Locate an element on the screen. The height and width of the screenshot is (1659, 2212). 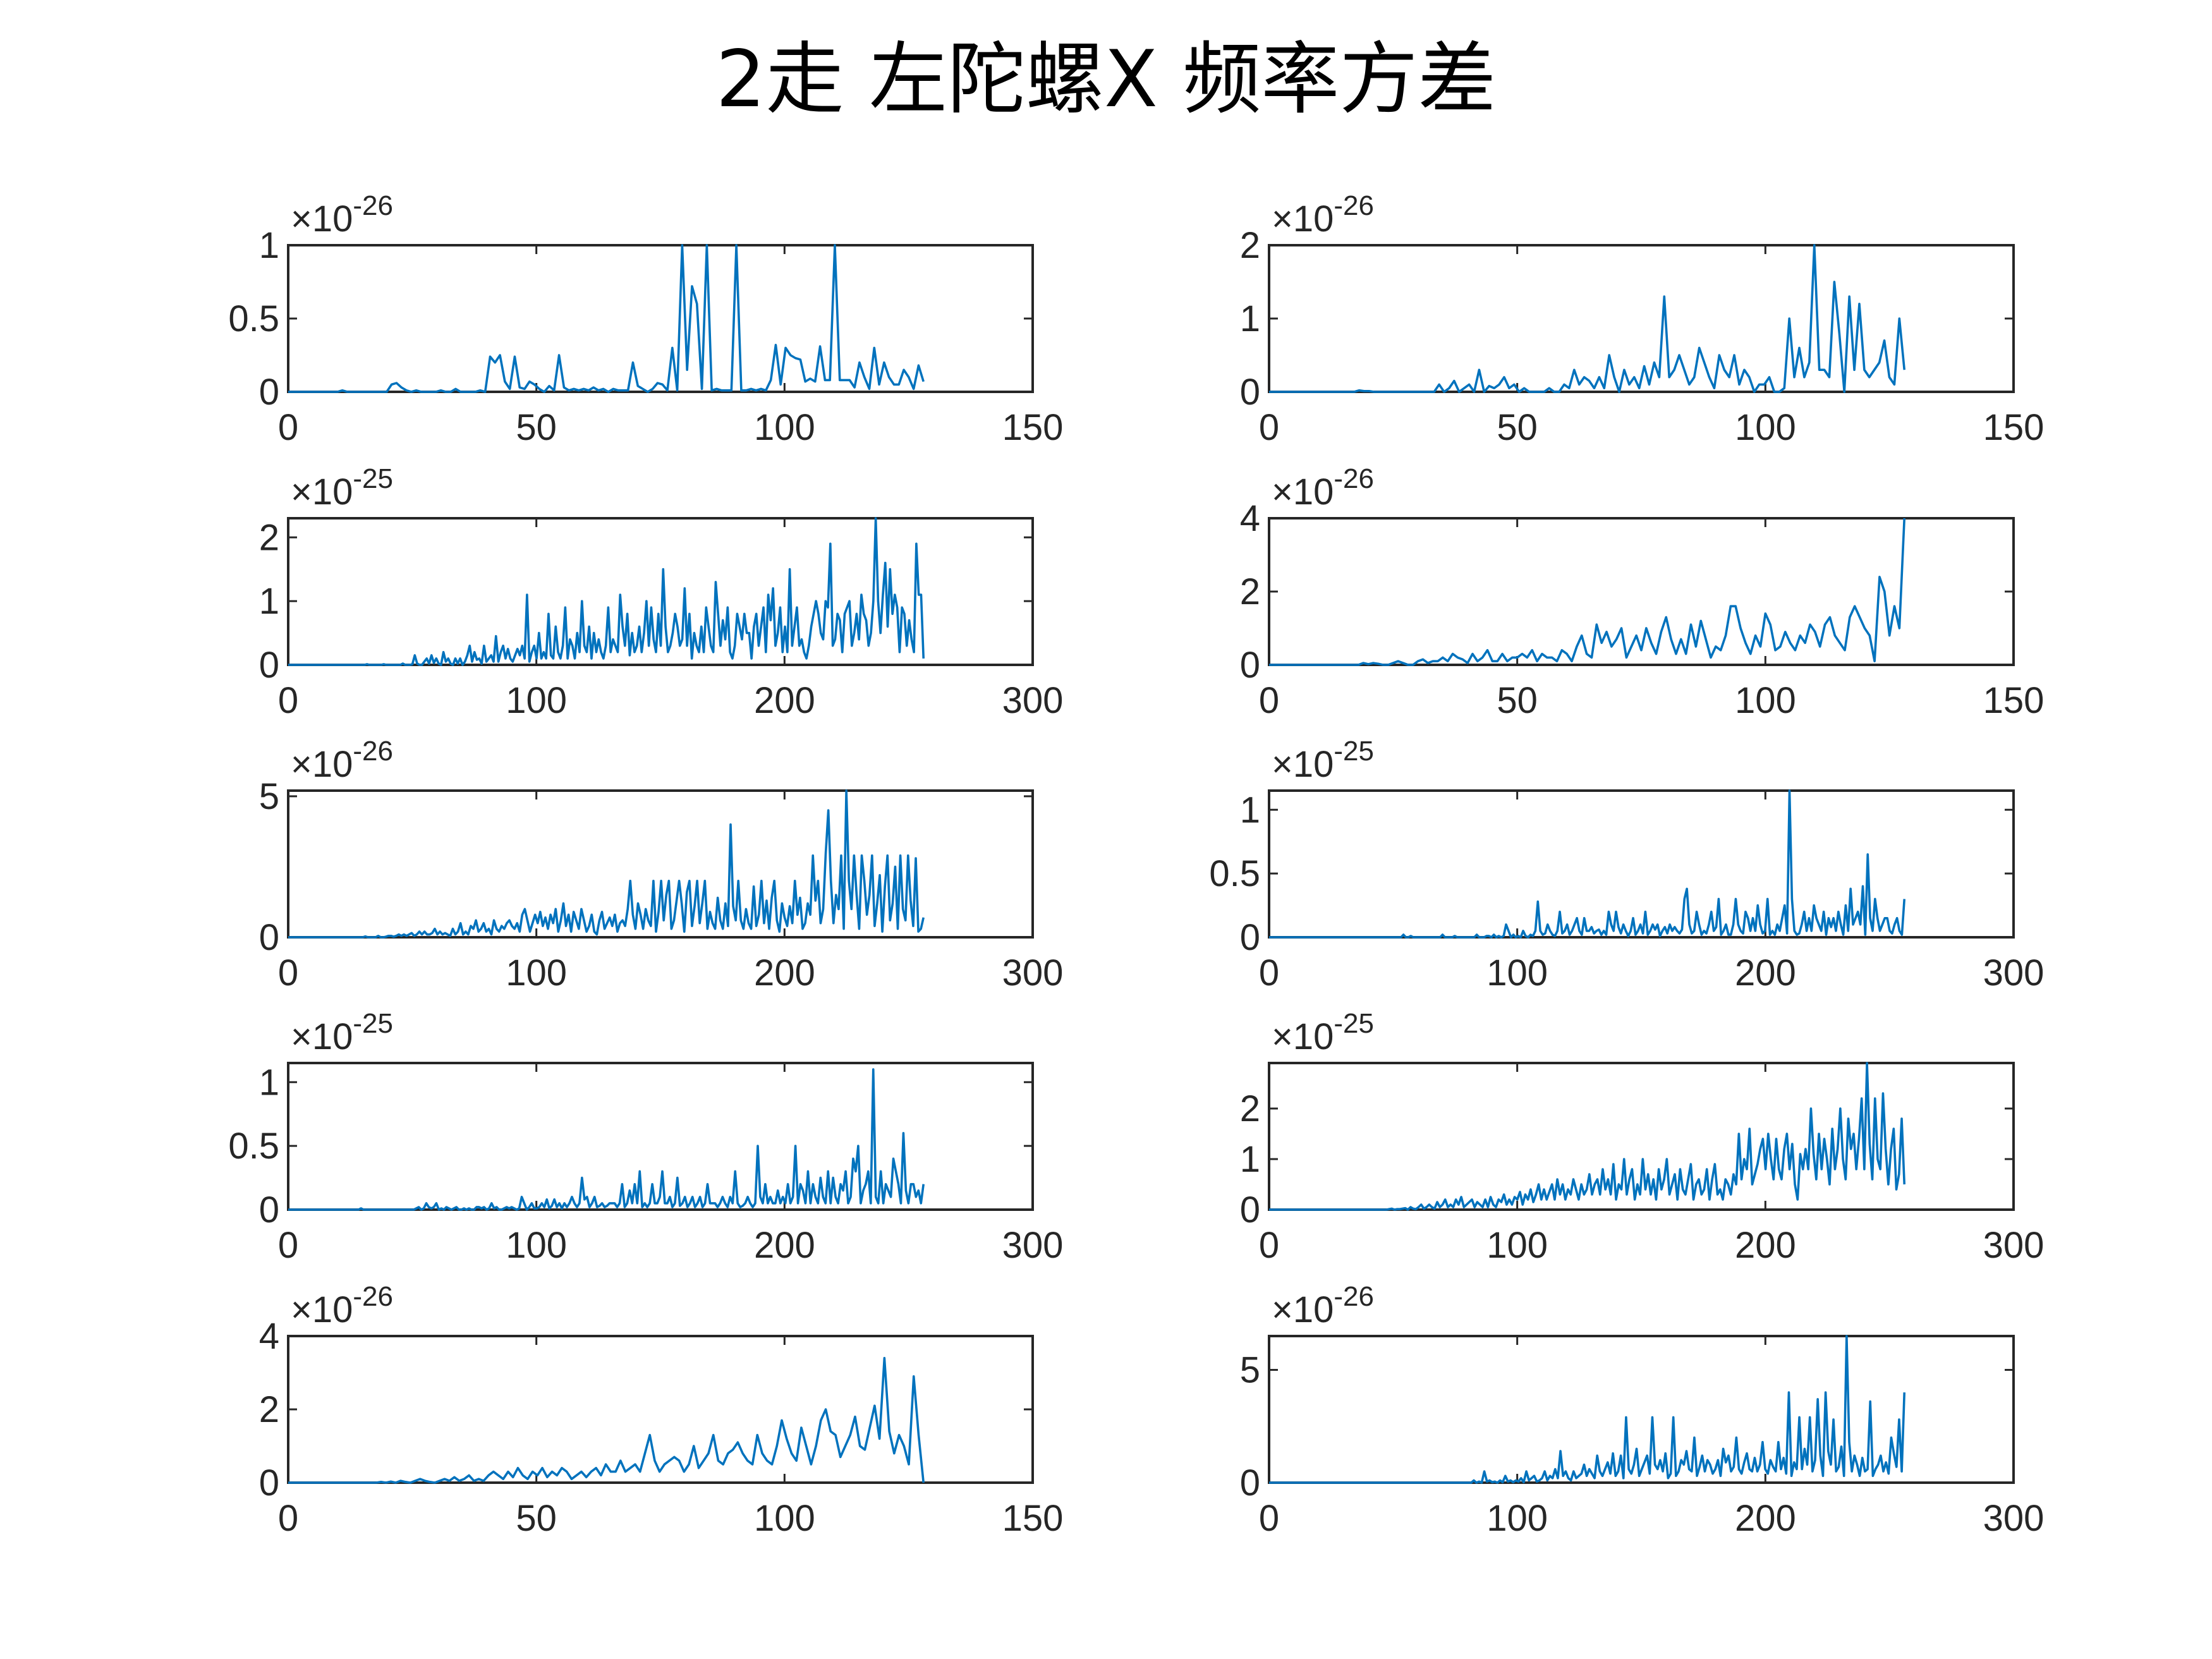
plot-4-xtick-label: 150 is located at coordinates (2014, 700).